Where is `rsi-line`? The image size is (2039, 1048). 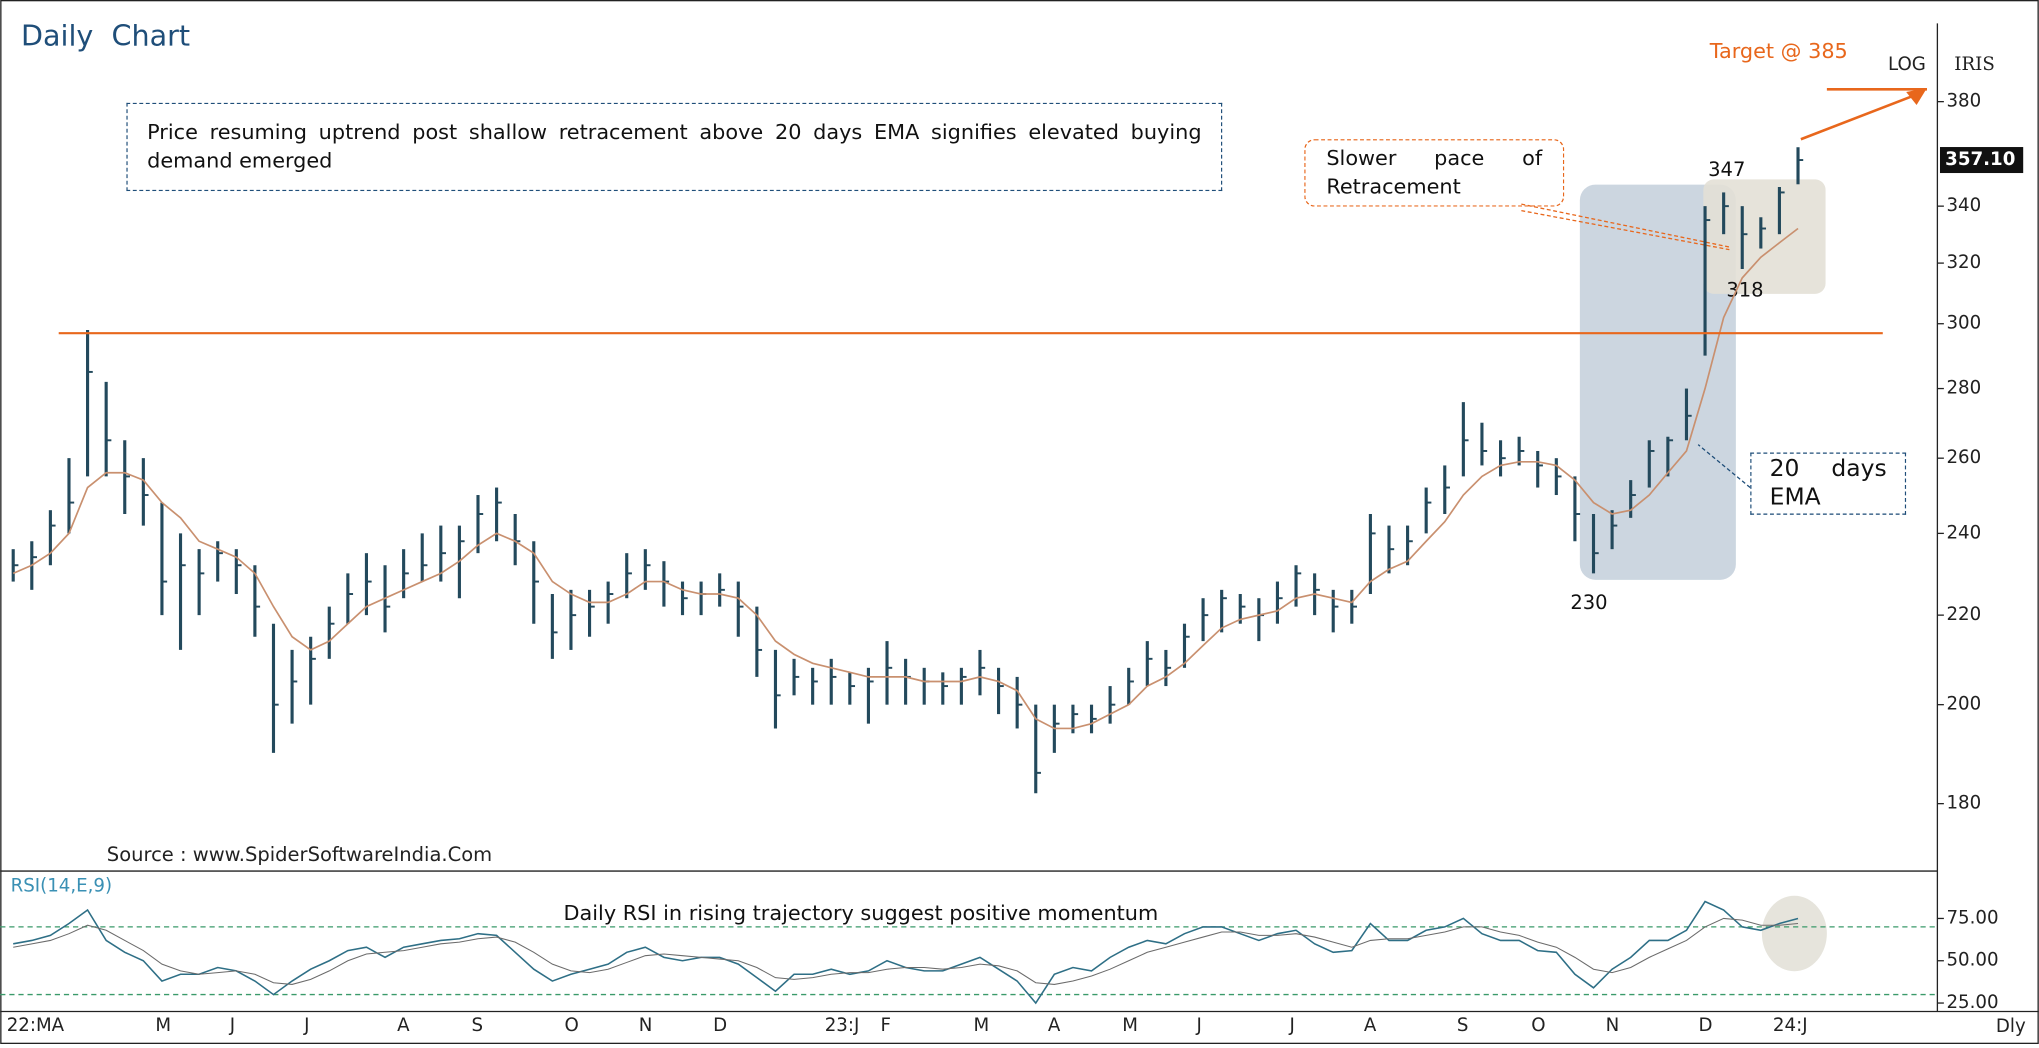
rsi-line is located at coordinates (906, 951).